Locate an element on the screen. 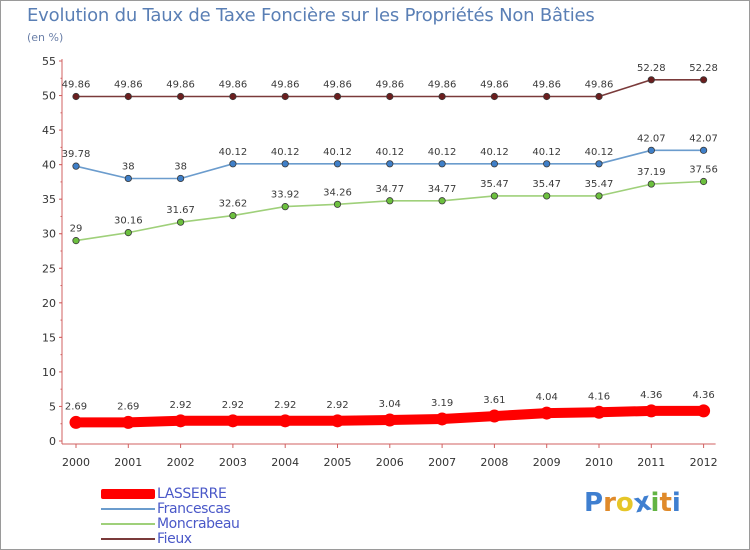  y-tick-label: 50 is located at coordinates (49, 96).